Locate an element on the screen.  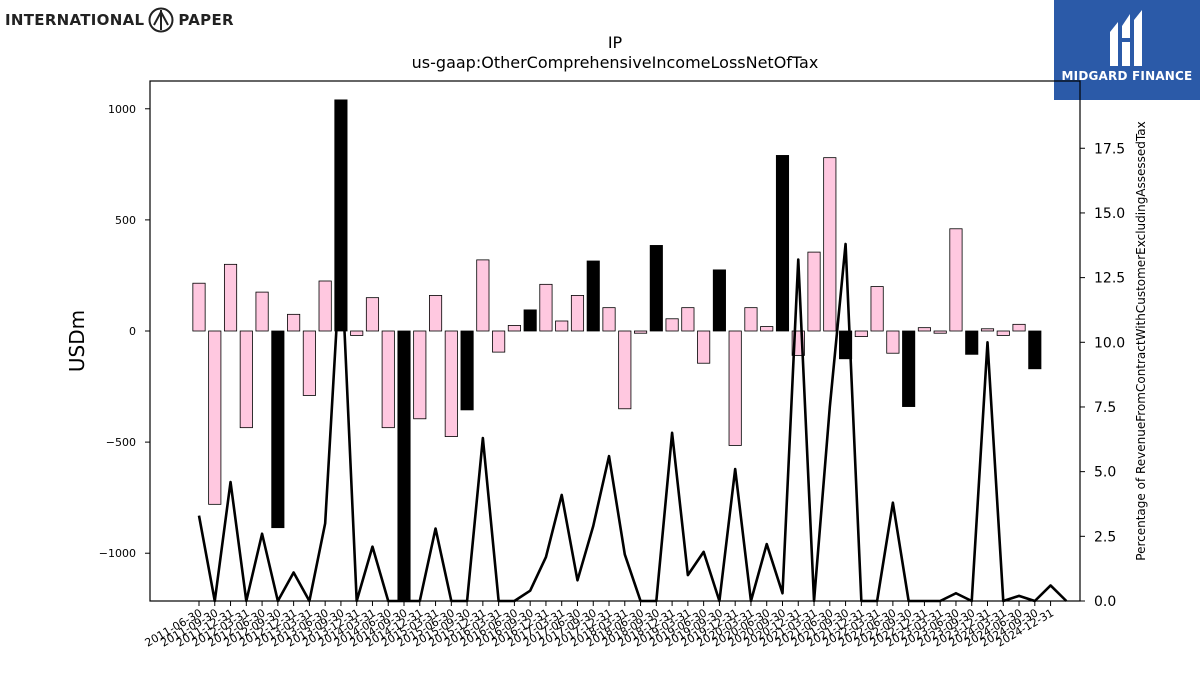
y-tick-label: −1000 is located at coordinates (117, 553).